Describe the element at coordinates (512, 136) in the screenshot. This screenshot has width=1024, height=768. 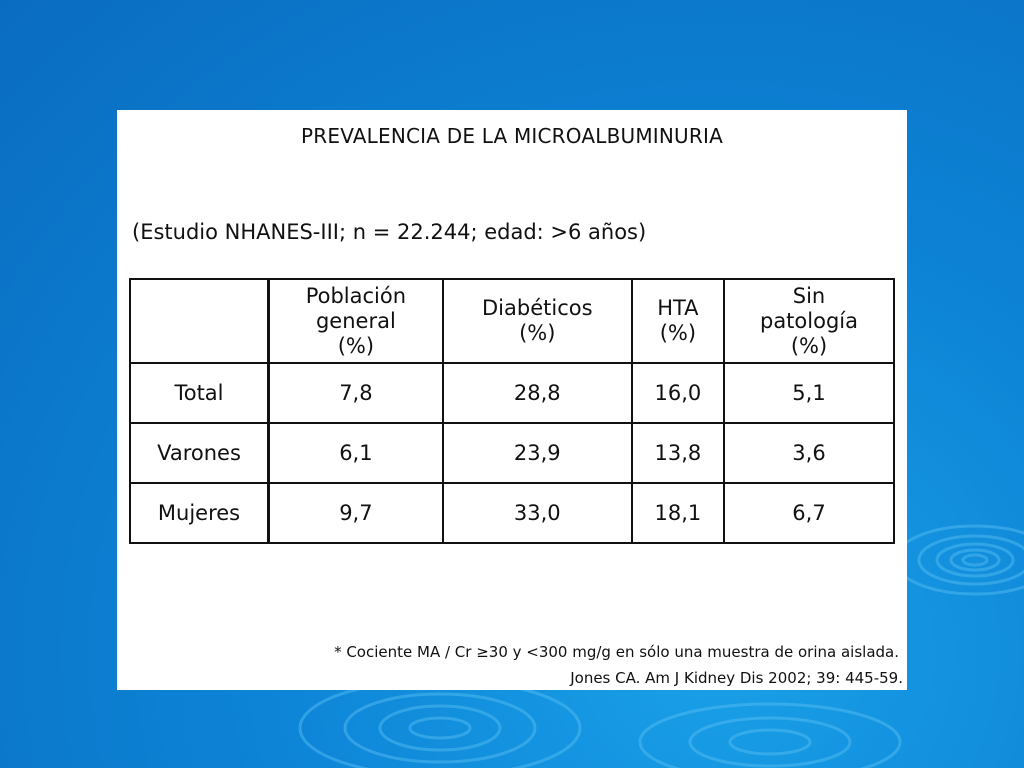
I see `slide-title: PREVALENCIA DE LA MICROALBUMINURIA` at that location.